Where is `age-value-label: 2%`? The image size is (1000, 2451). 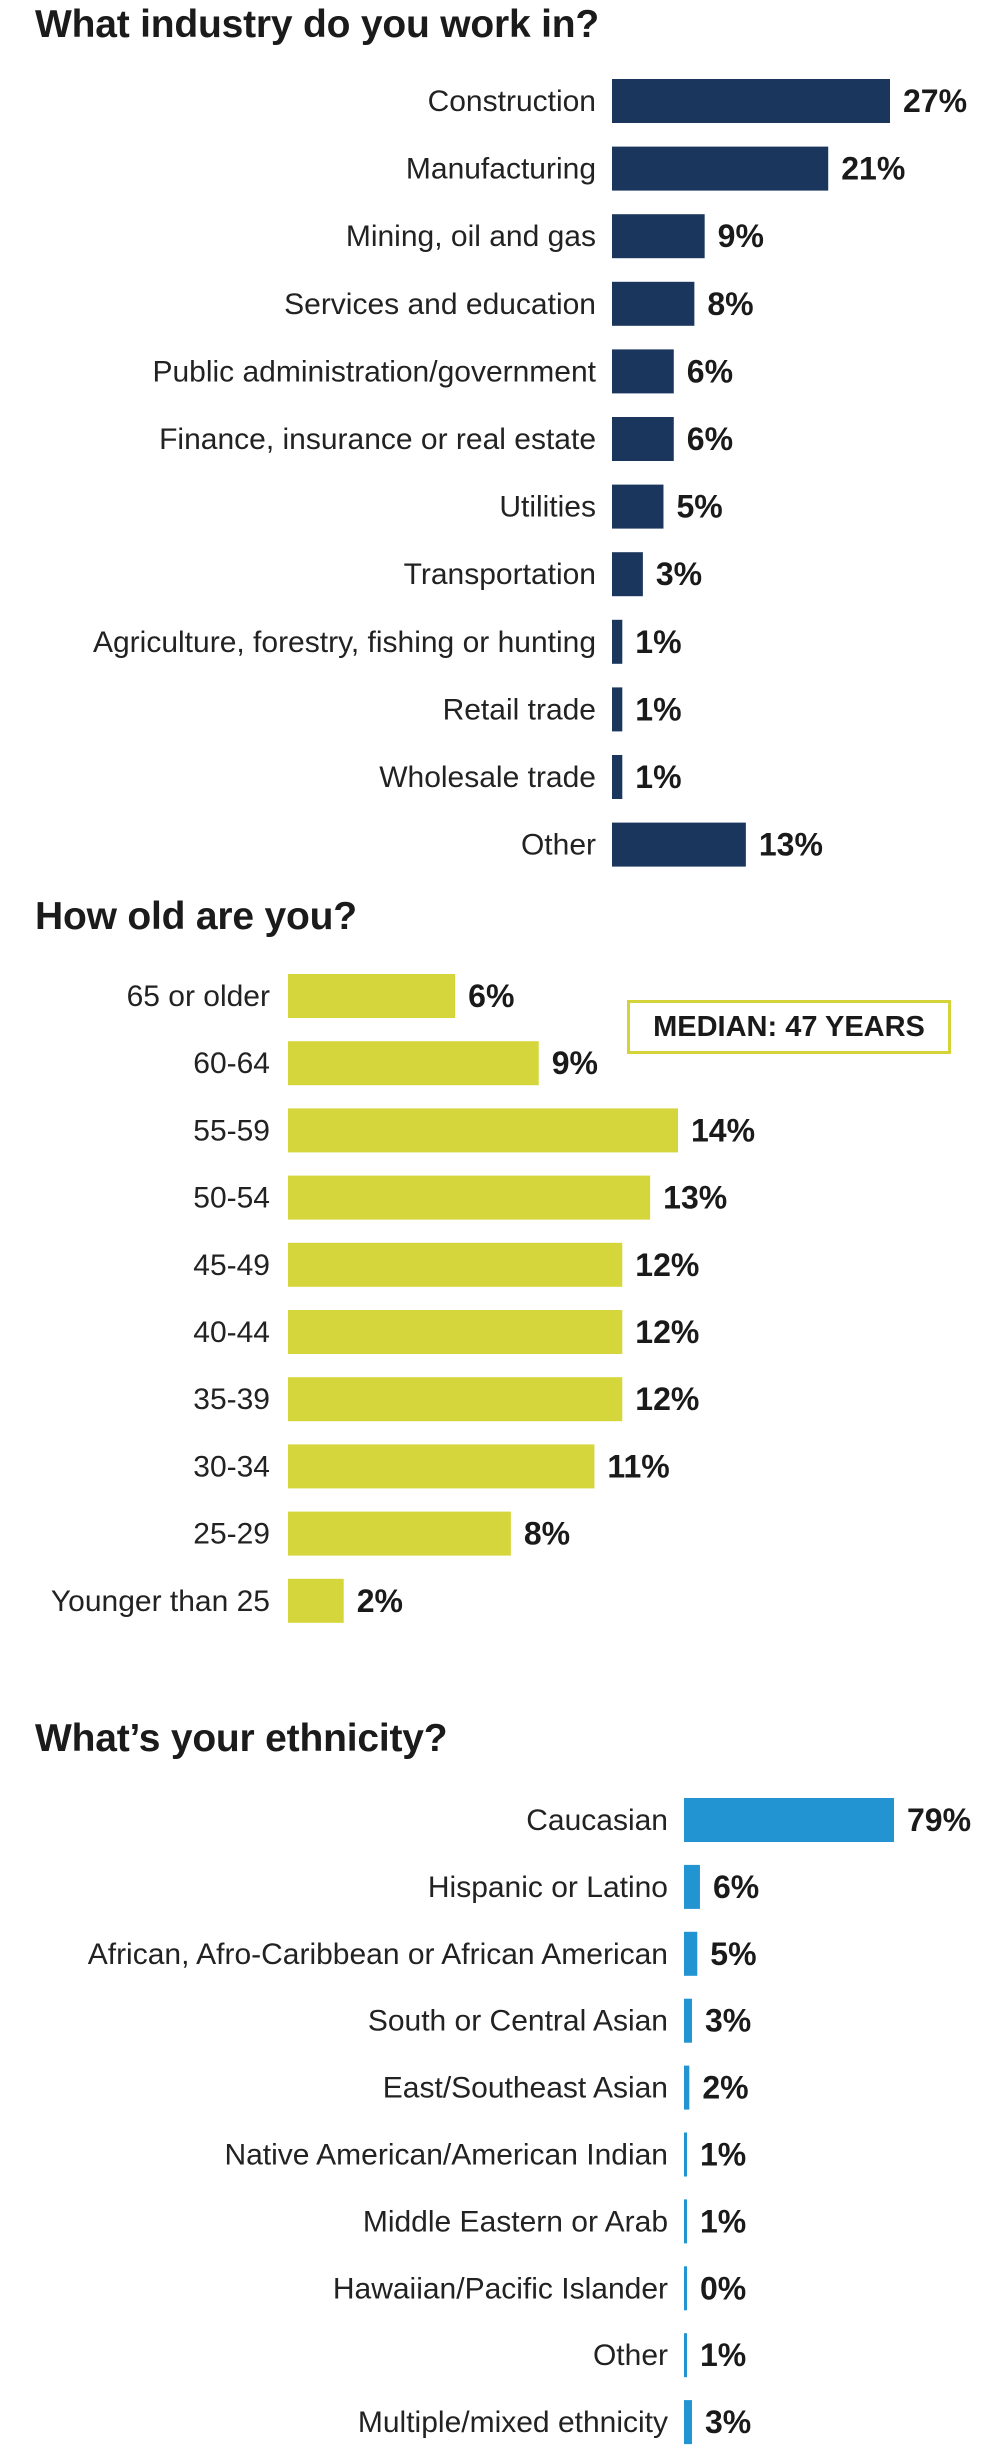 age-value-label: 2% is located at coordinates (380, 1601).